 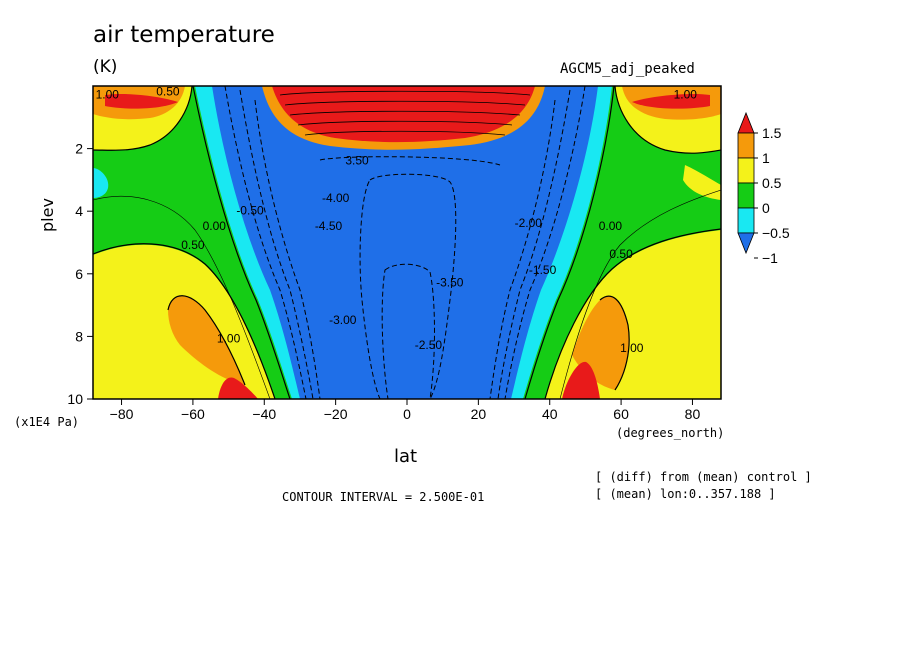 What do you see at coordinates (776, 233) in the screenshot?
I see `colorbar-label: −0.5` at bounding box center [776, 233].